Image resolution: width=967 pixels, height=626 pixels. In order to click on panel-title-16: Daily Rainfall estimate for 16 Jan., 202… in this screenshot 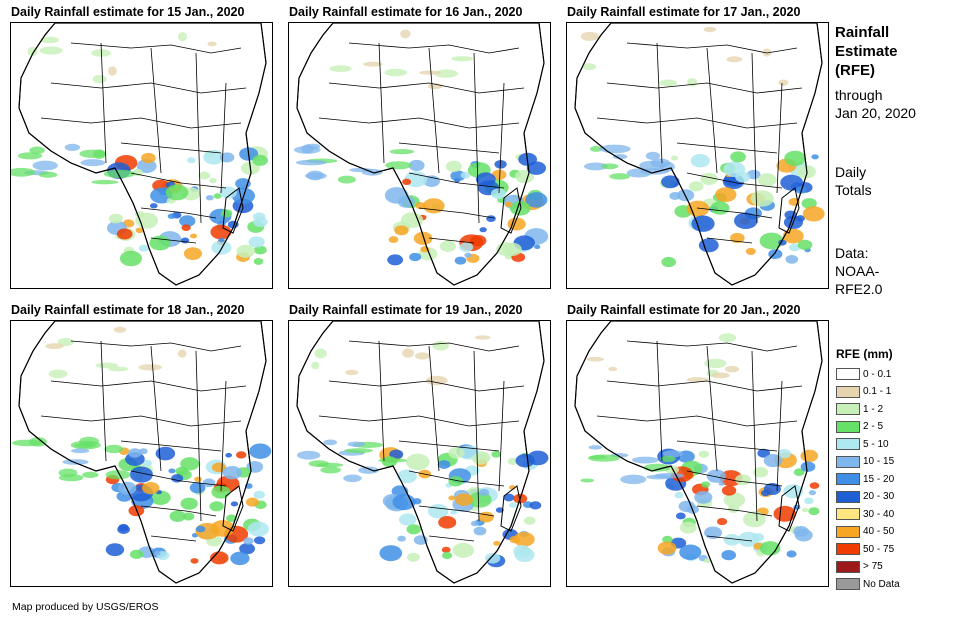, I will do `click(406, 12)`.